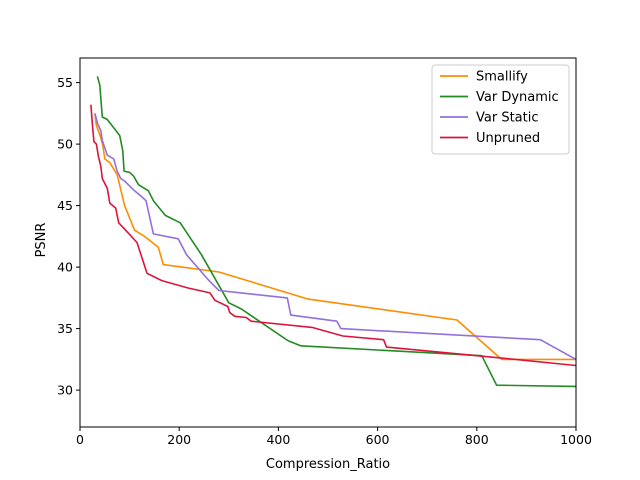  I want to click on x-tick-label: 200, so click(179, 439).